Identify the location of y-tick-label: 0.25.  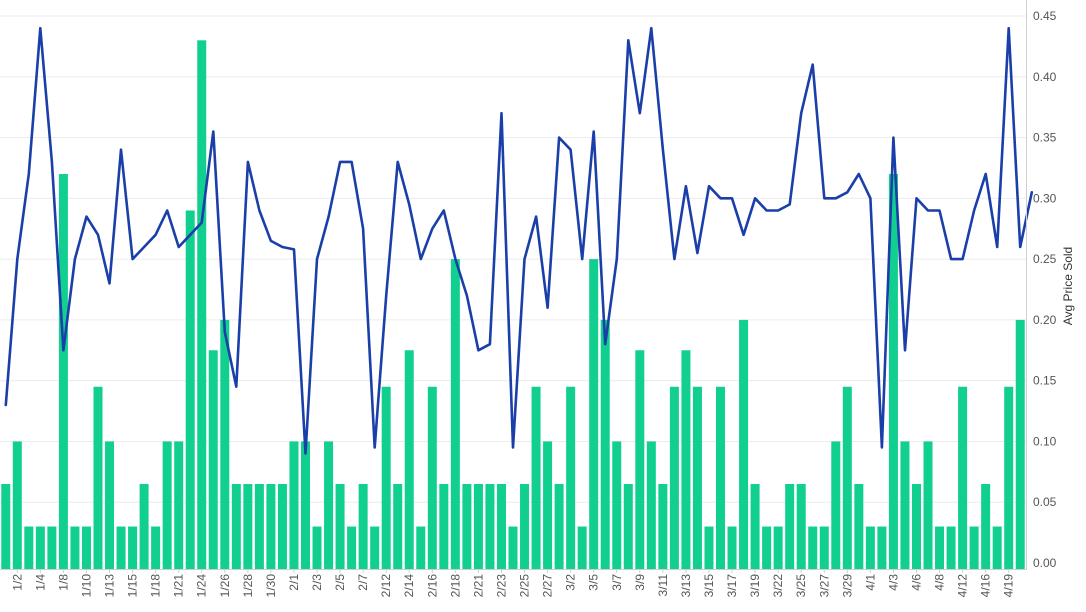
(1045, 259).